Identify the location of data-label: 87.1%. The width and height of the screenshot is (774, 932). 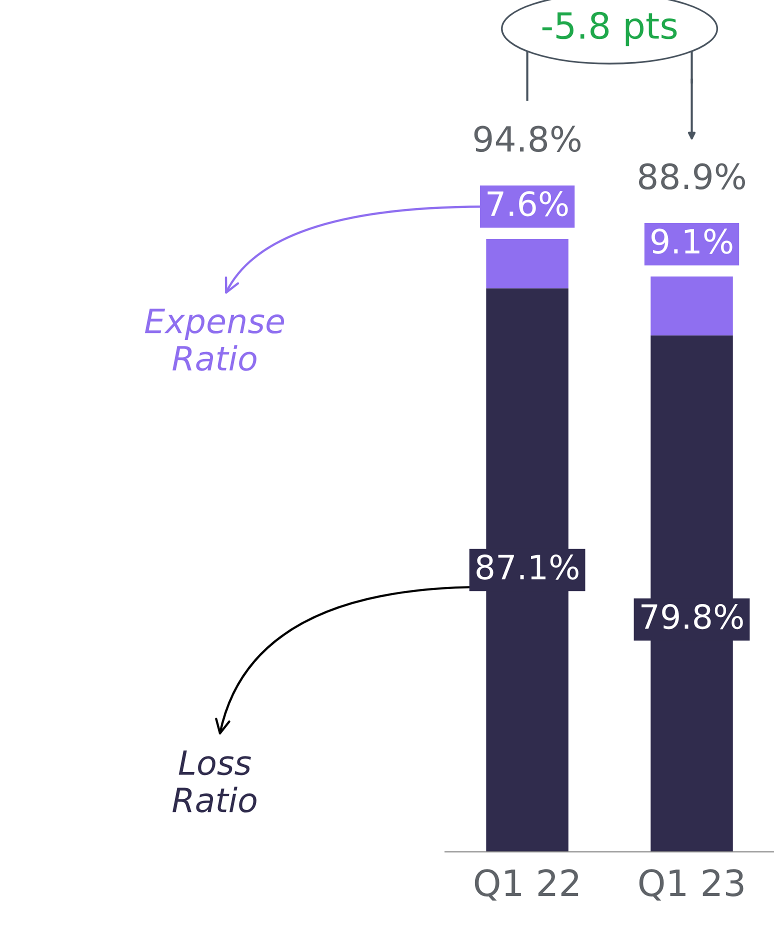
(527, 567).